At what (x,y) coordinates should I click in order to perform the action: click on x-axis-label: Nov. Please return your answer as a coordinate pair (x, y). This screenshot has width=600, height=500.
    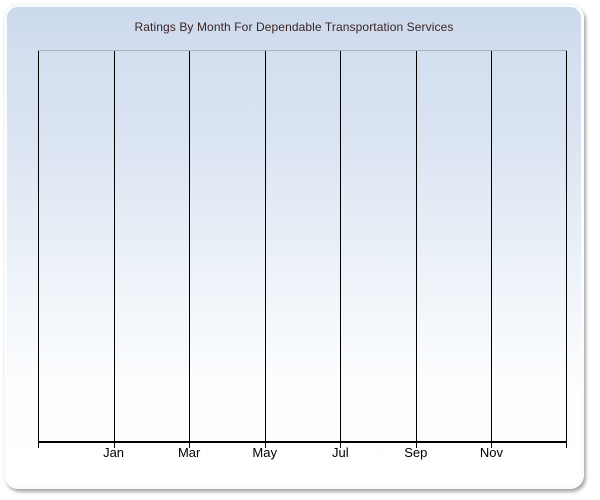
    Looking at the image, I should click on (491, 452).